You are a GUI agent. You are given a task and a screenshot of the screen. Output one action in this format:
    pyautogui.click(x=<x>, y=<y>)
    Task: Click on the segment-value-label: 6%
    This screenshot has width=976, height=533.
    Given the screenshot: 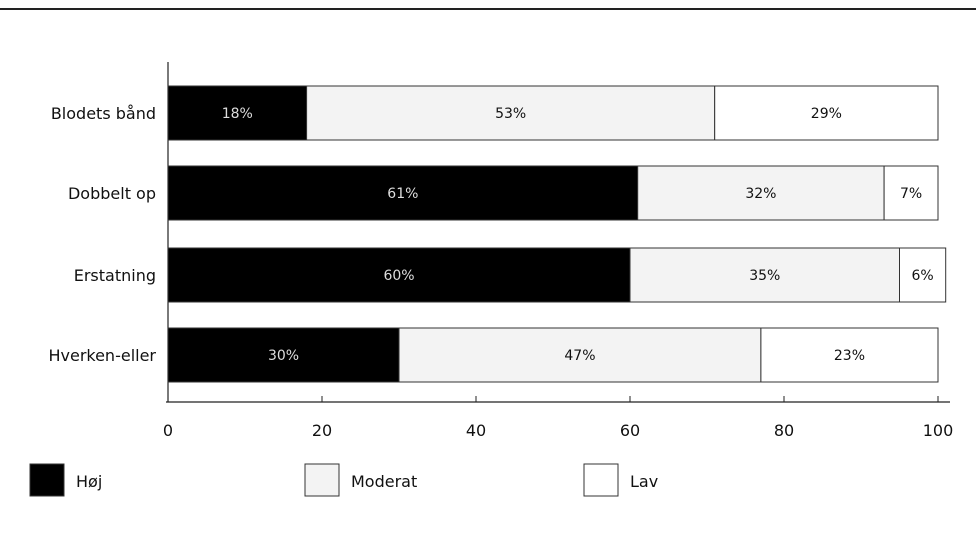 What is the action you would take?
    pyautogui.click(x=922, y=276)
    